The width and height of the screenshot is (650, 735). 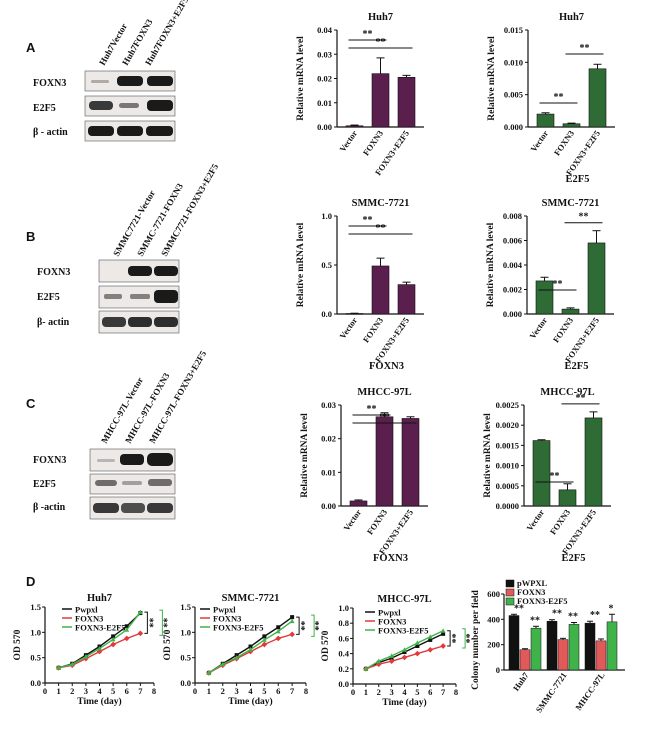 I want to click on y-tick-label: 1.5, so click(x=185, y=607).